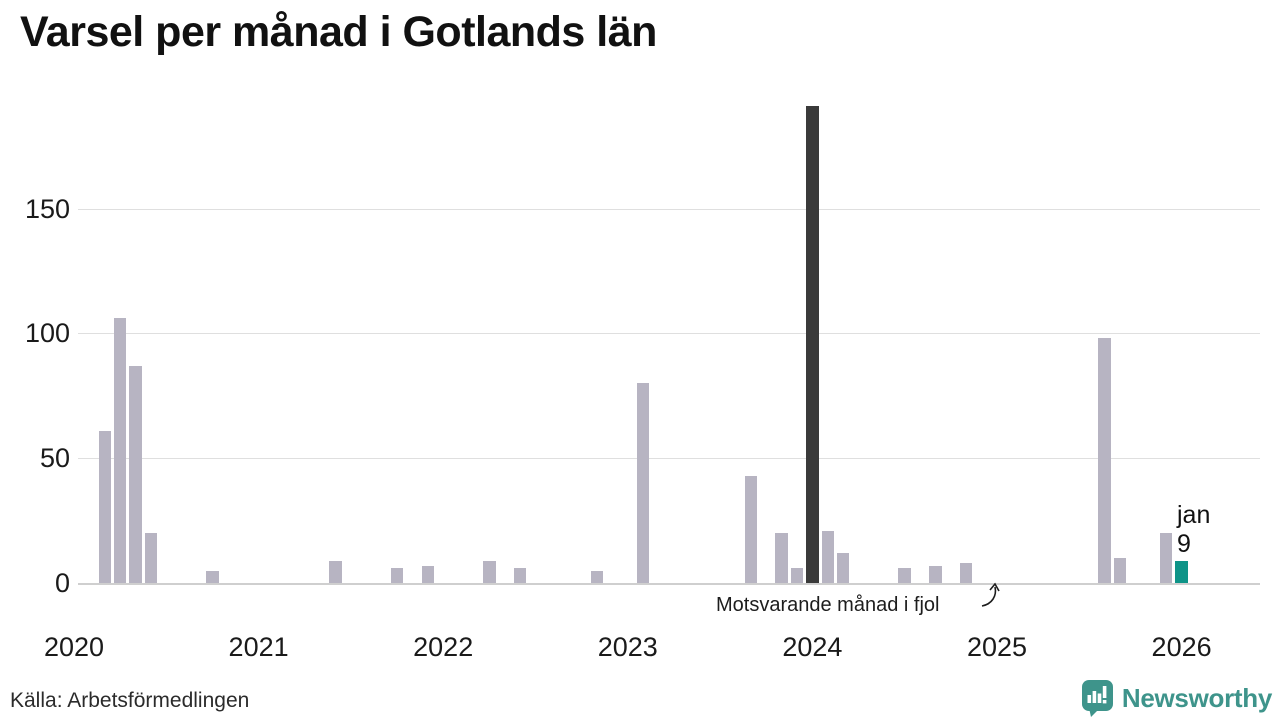  Describe the element at coordinates (47, 208) in the screenshot. I see `y-axis-label: 150` at that location.